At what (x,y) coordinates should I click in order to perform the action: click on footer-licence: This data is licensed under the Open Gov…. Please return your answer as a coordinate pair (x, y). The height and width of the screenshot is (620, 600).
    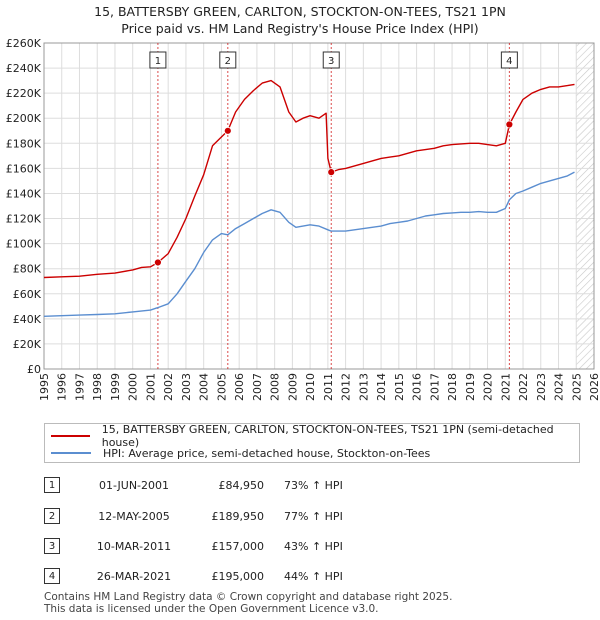
    Looking at the image, I should click on (211, 609).